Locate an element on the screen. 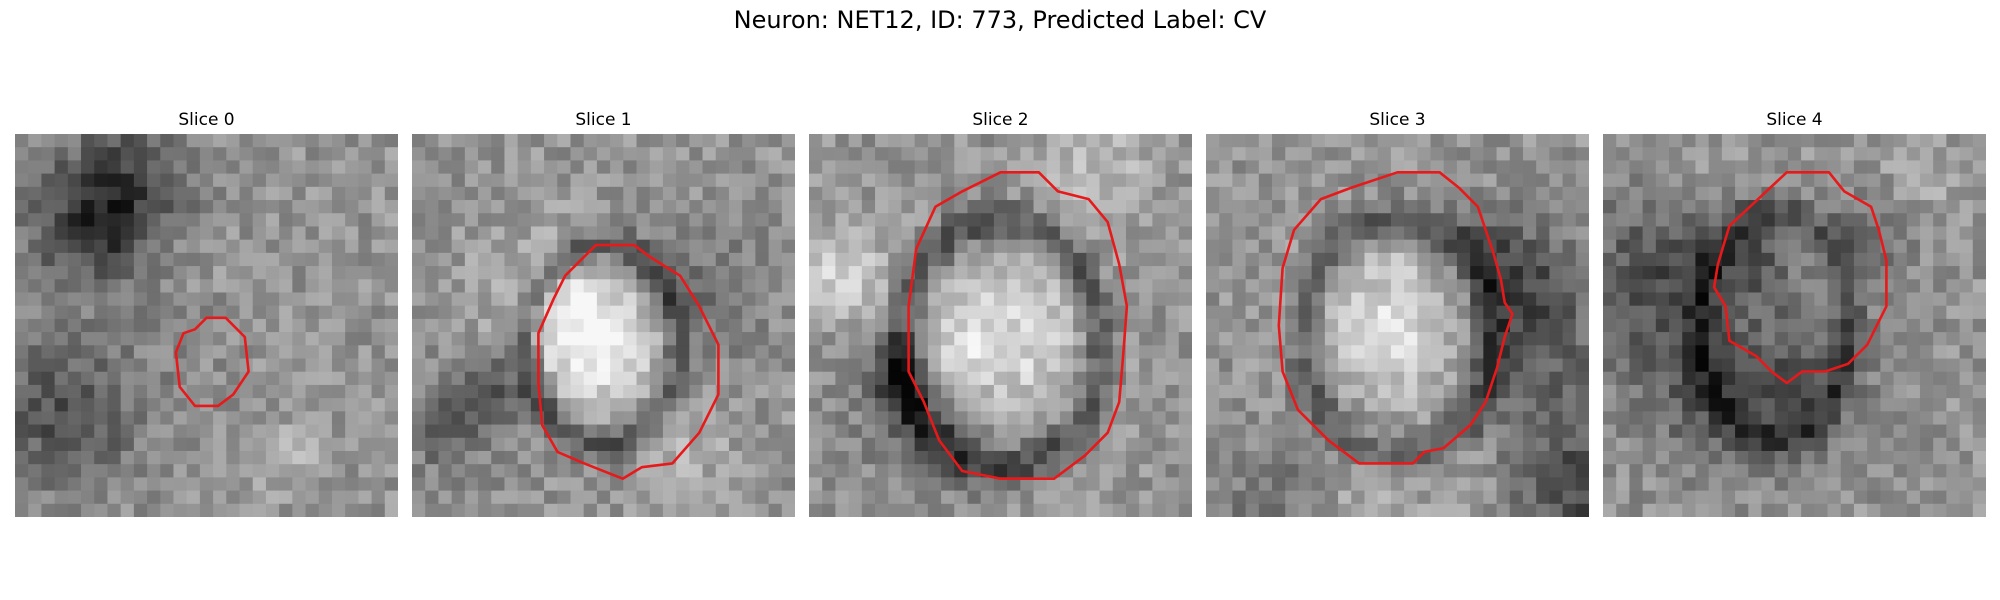 This screenshot has height=600, width=2000. panel-title: Slice 1 is located at coordinates (603, 120).